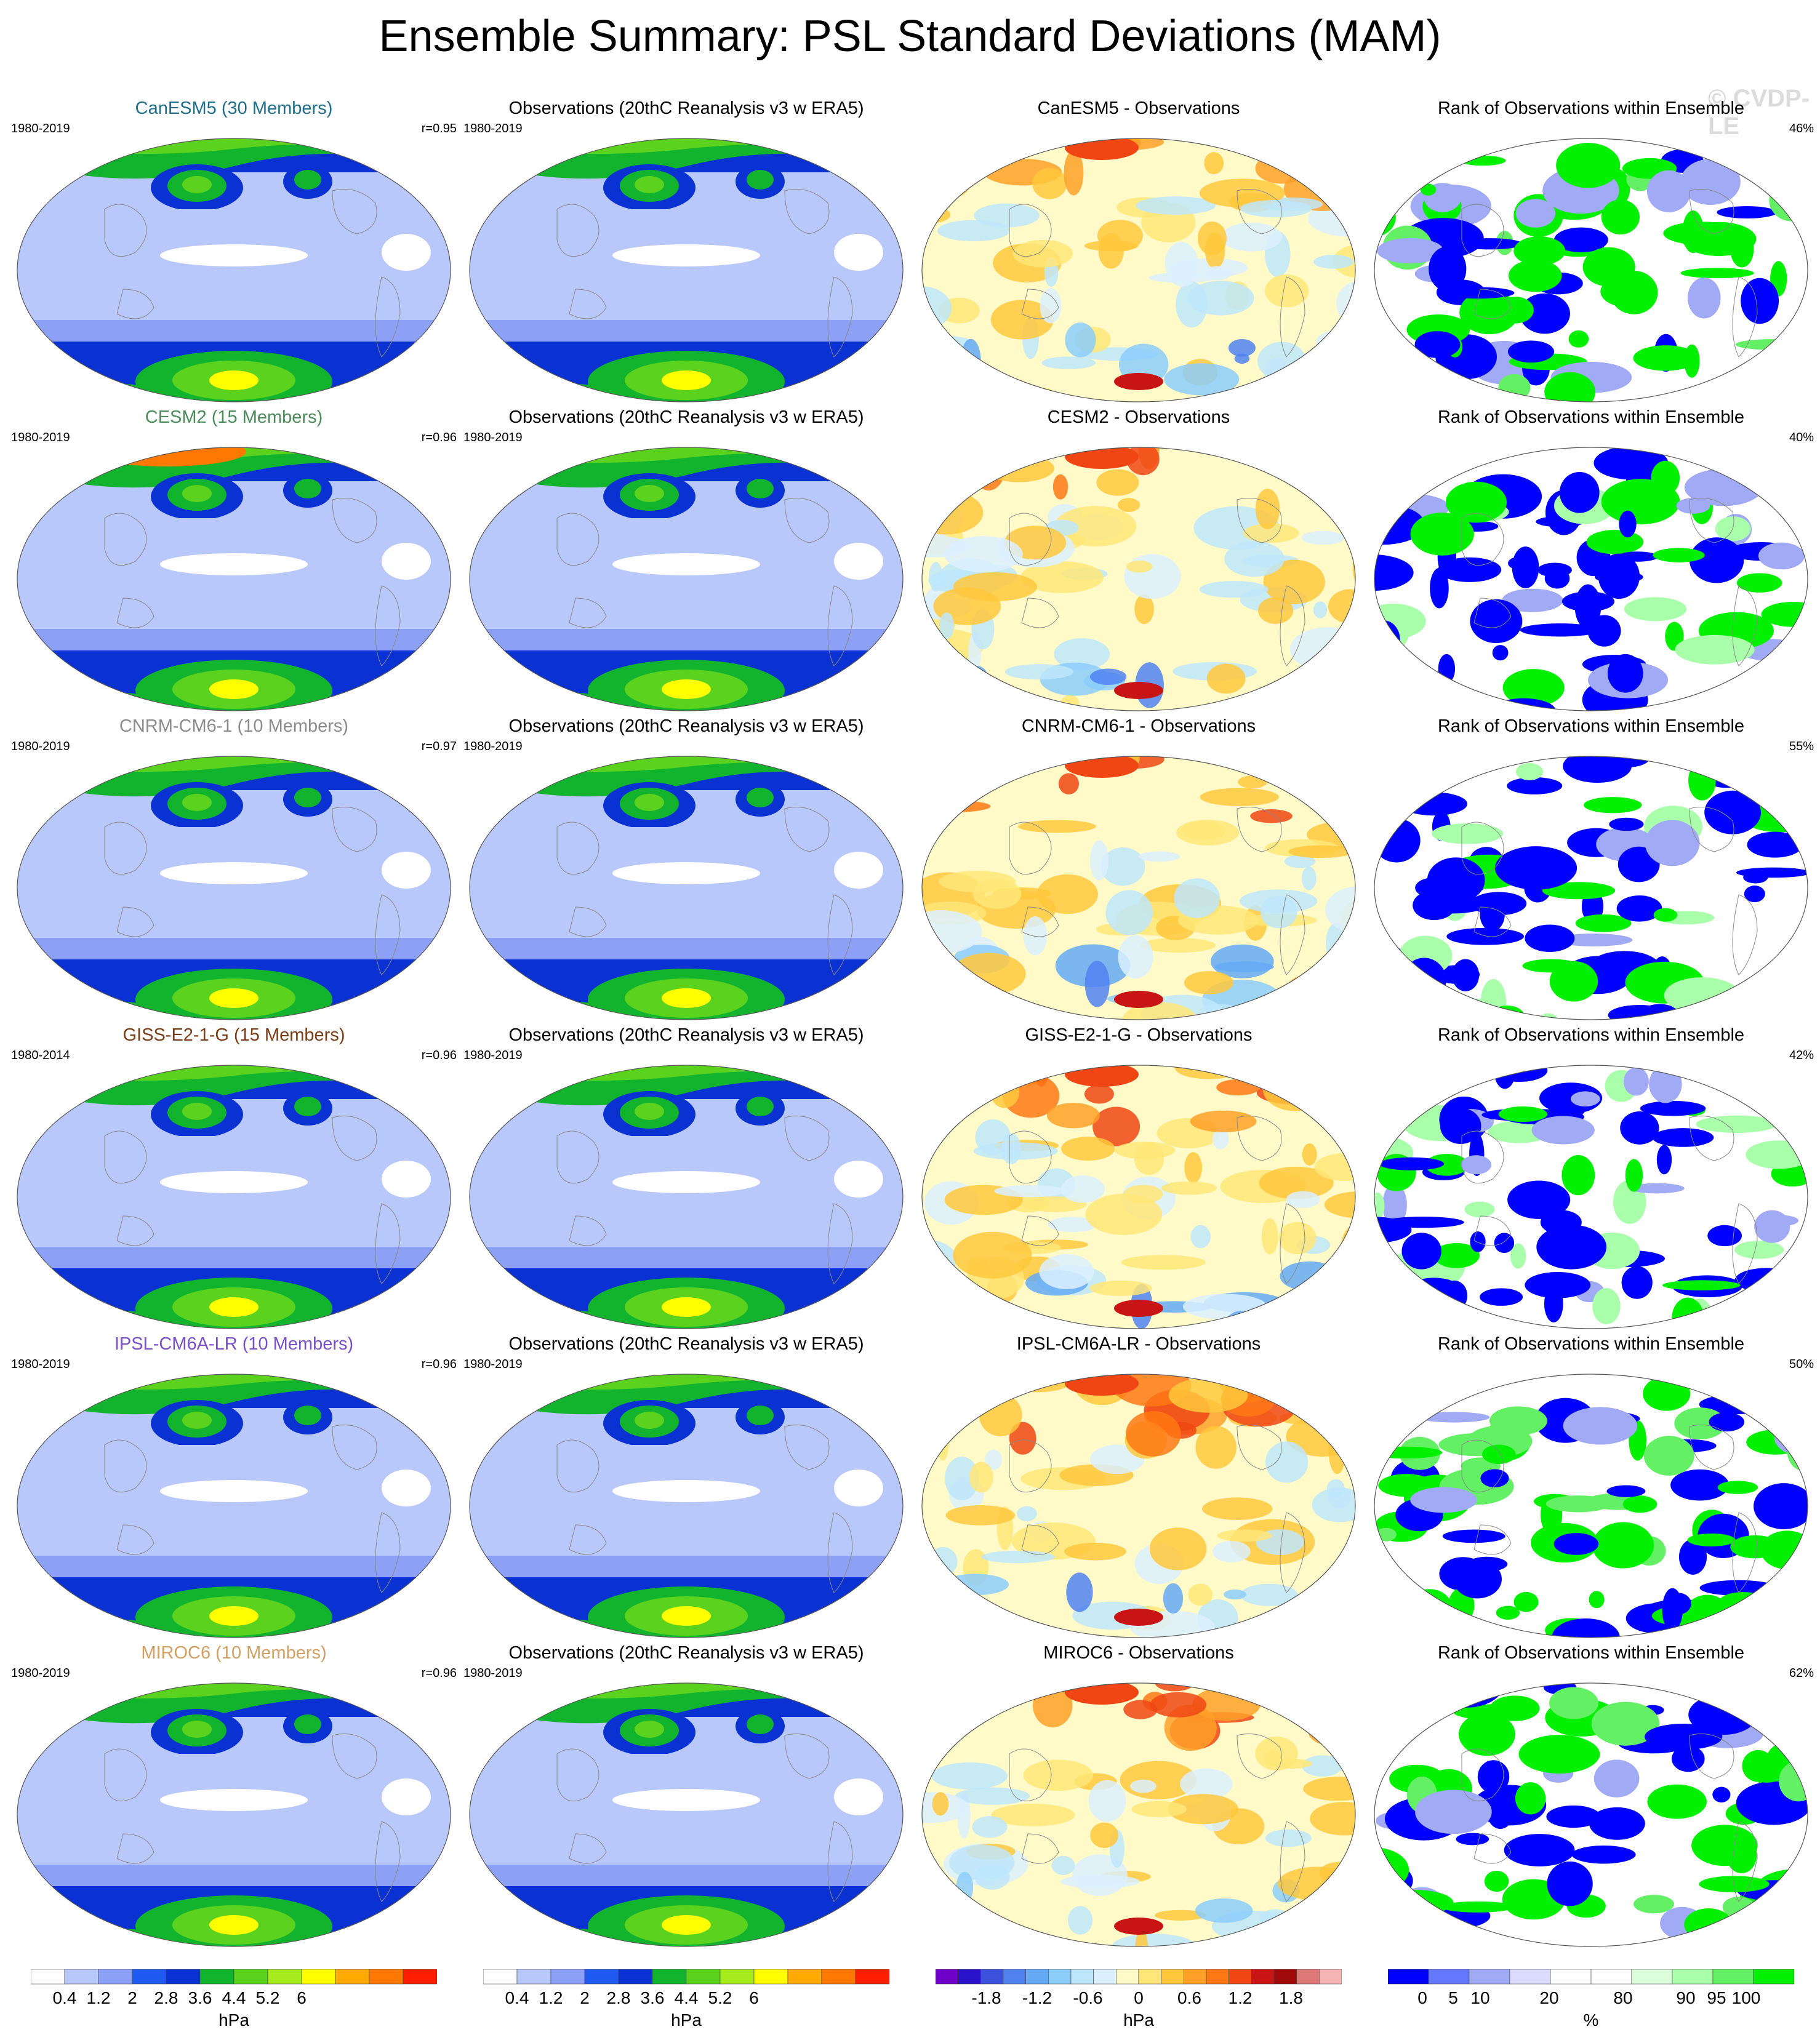  Describe the element at coordinates (1801, 1364) in the screenshot. I see `rank-percent: 50%` at that location.